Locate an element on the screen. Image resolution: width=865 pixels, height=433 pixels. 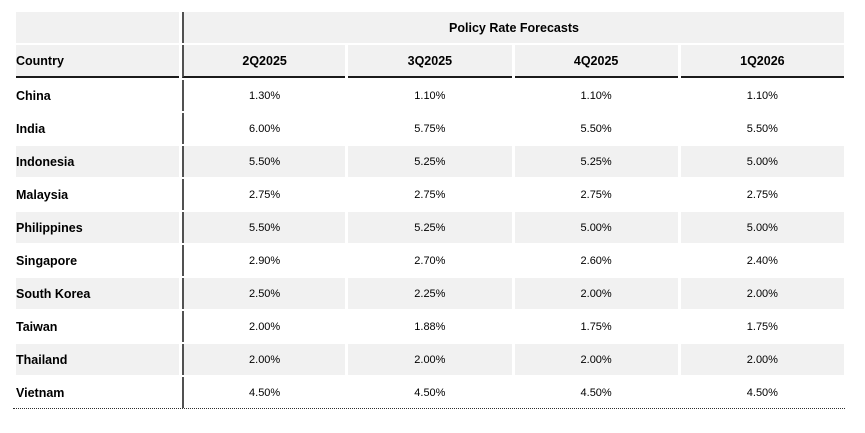
value-cell: 2.60% is located at coordinates (596, 260).